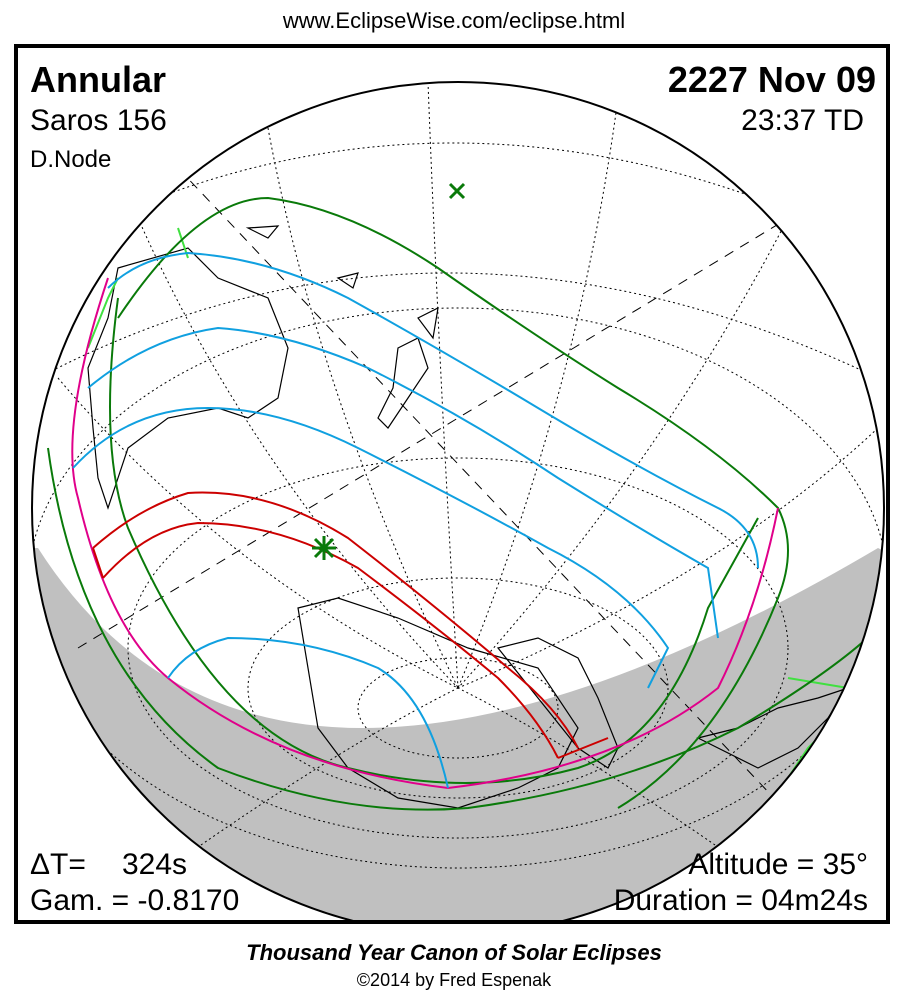  Describe the element at coordinates (457, 191) in the screenshot. I see `green-cross-icon` at that location.